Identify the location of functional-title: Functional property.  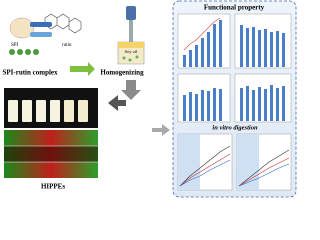
(234, 8).